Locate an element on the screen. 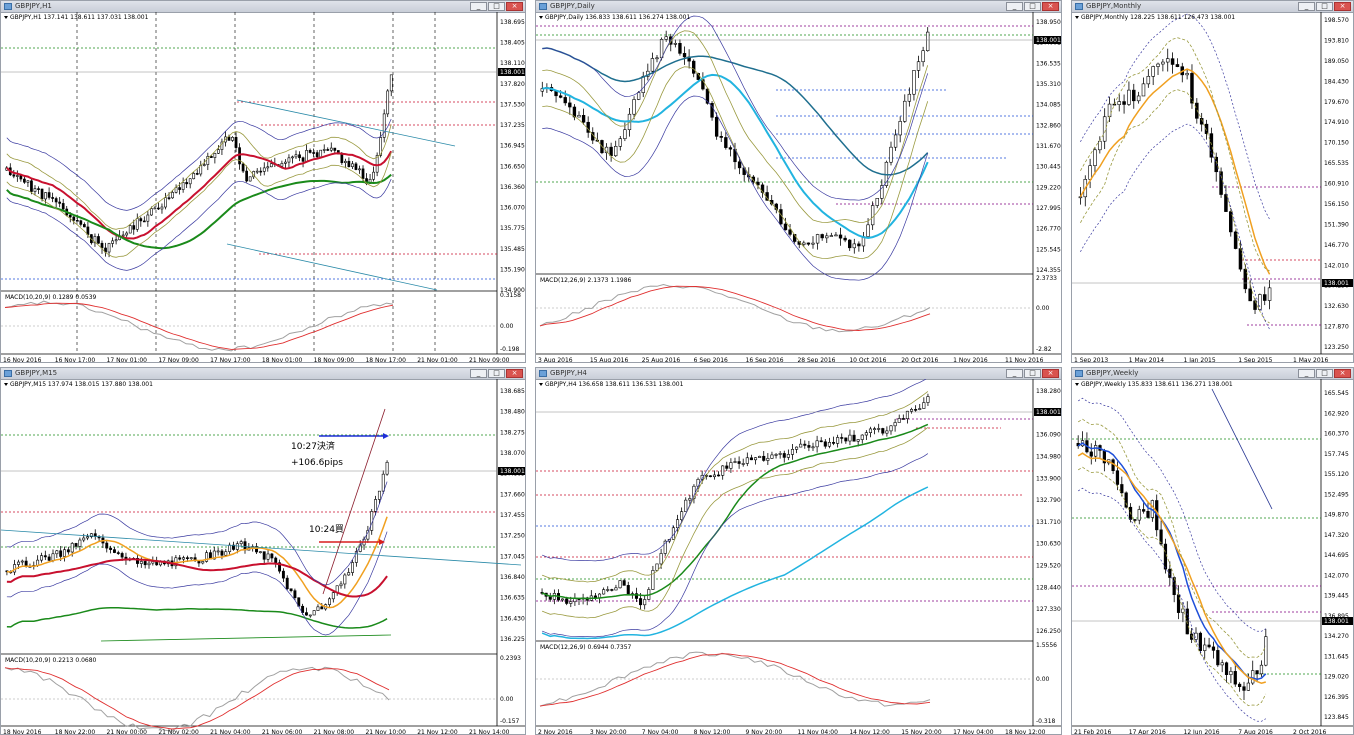 The width and height of the screenshot is (1354, 735). macd-axis-label: -2.82 is located at coordinates (1044, 349).